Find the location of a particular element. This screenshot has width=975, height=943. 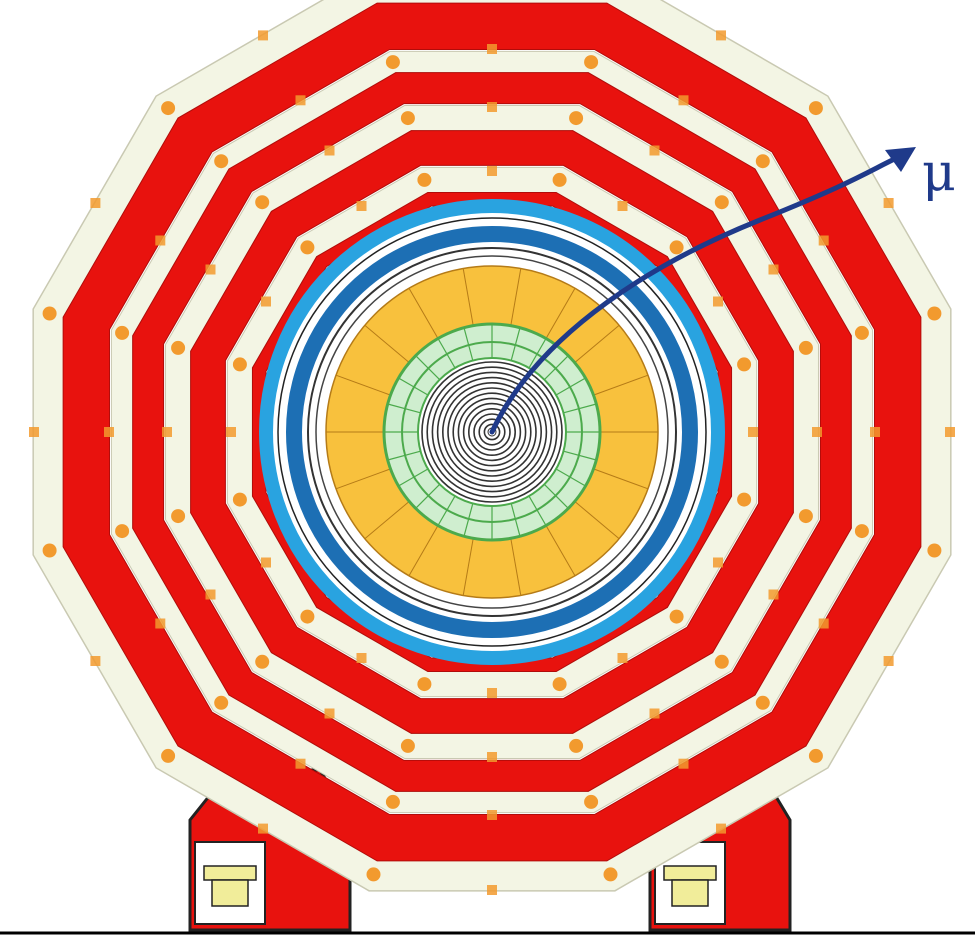

inner-vacuum-ring is located at coordinates (492, 432).